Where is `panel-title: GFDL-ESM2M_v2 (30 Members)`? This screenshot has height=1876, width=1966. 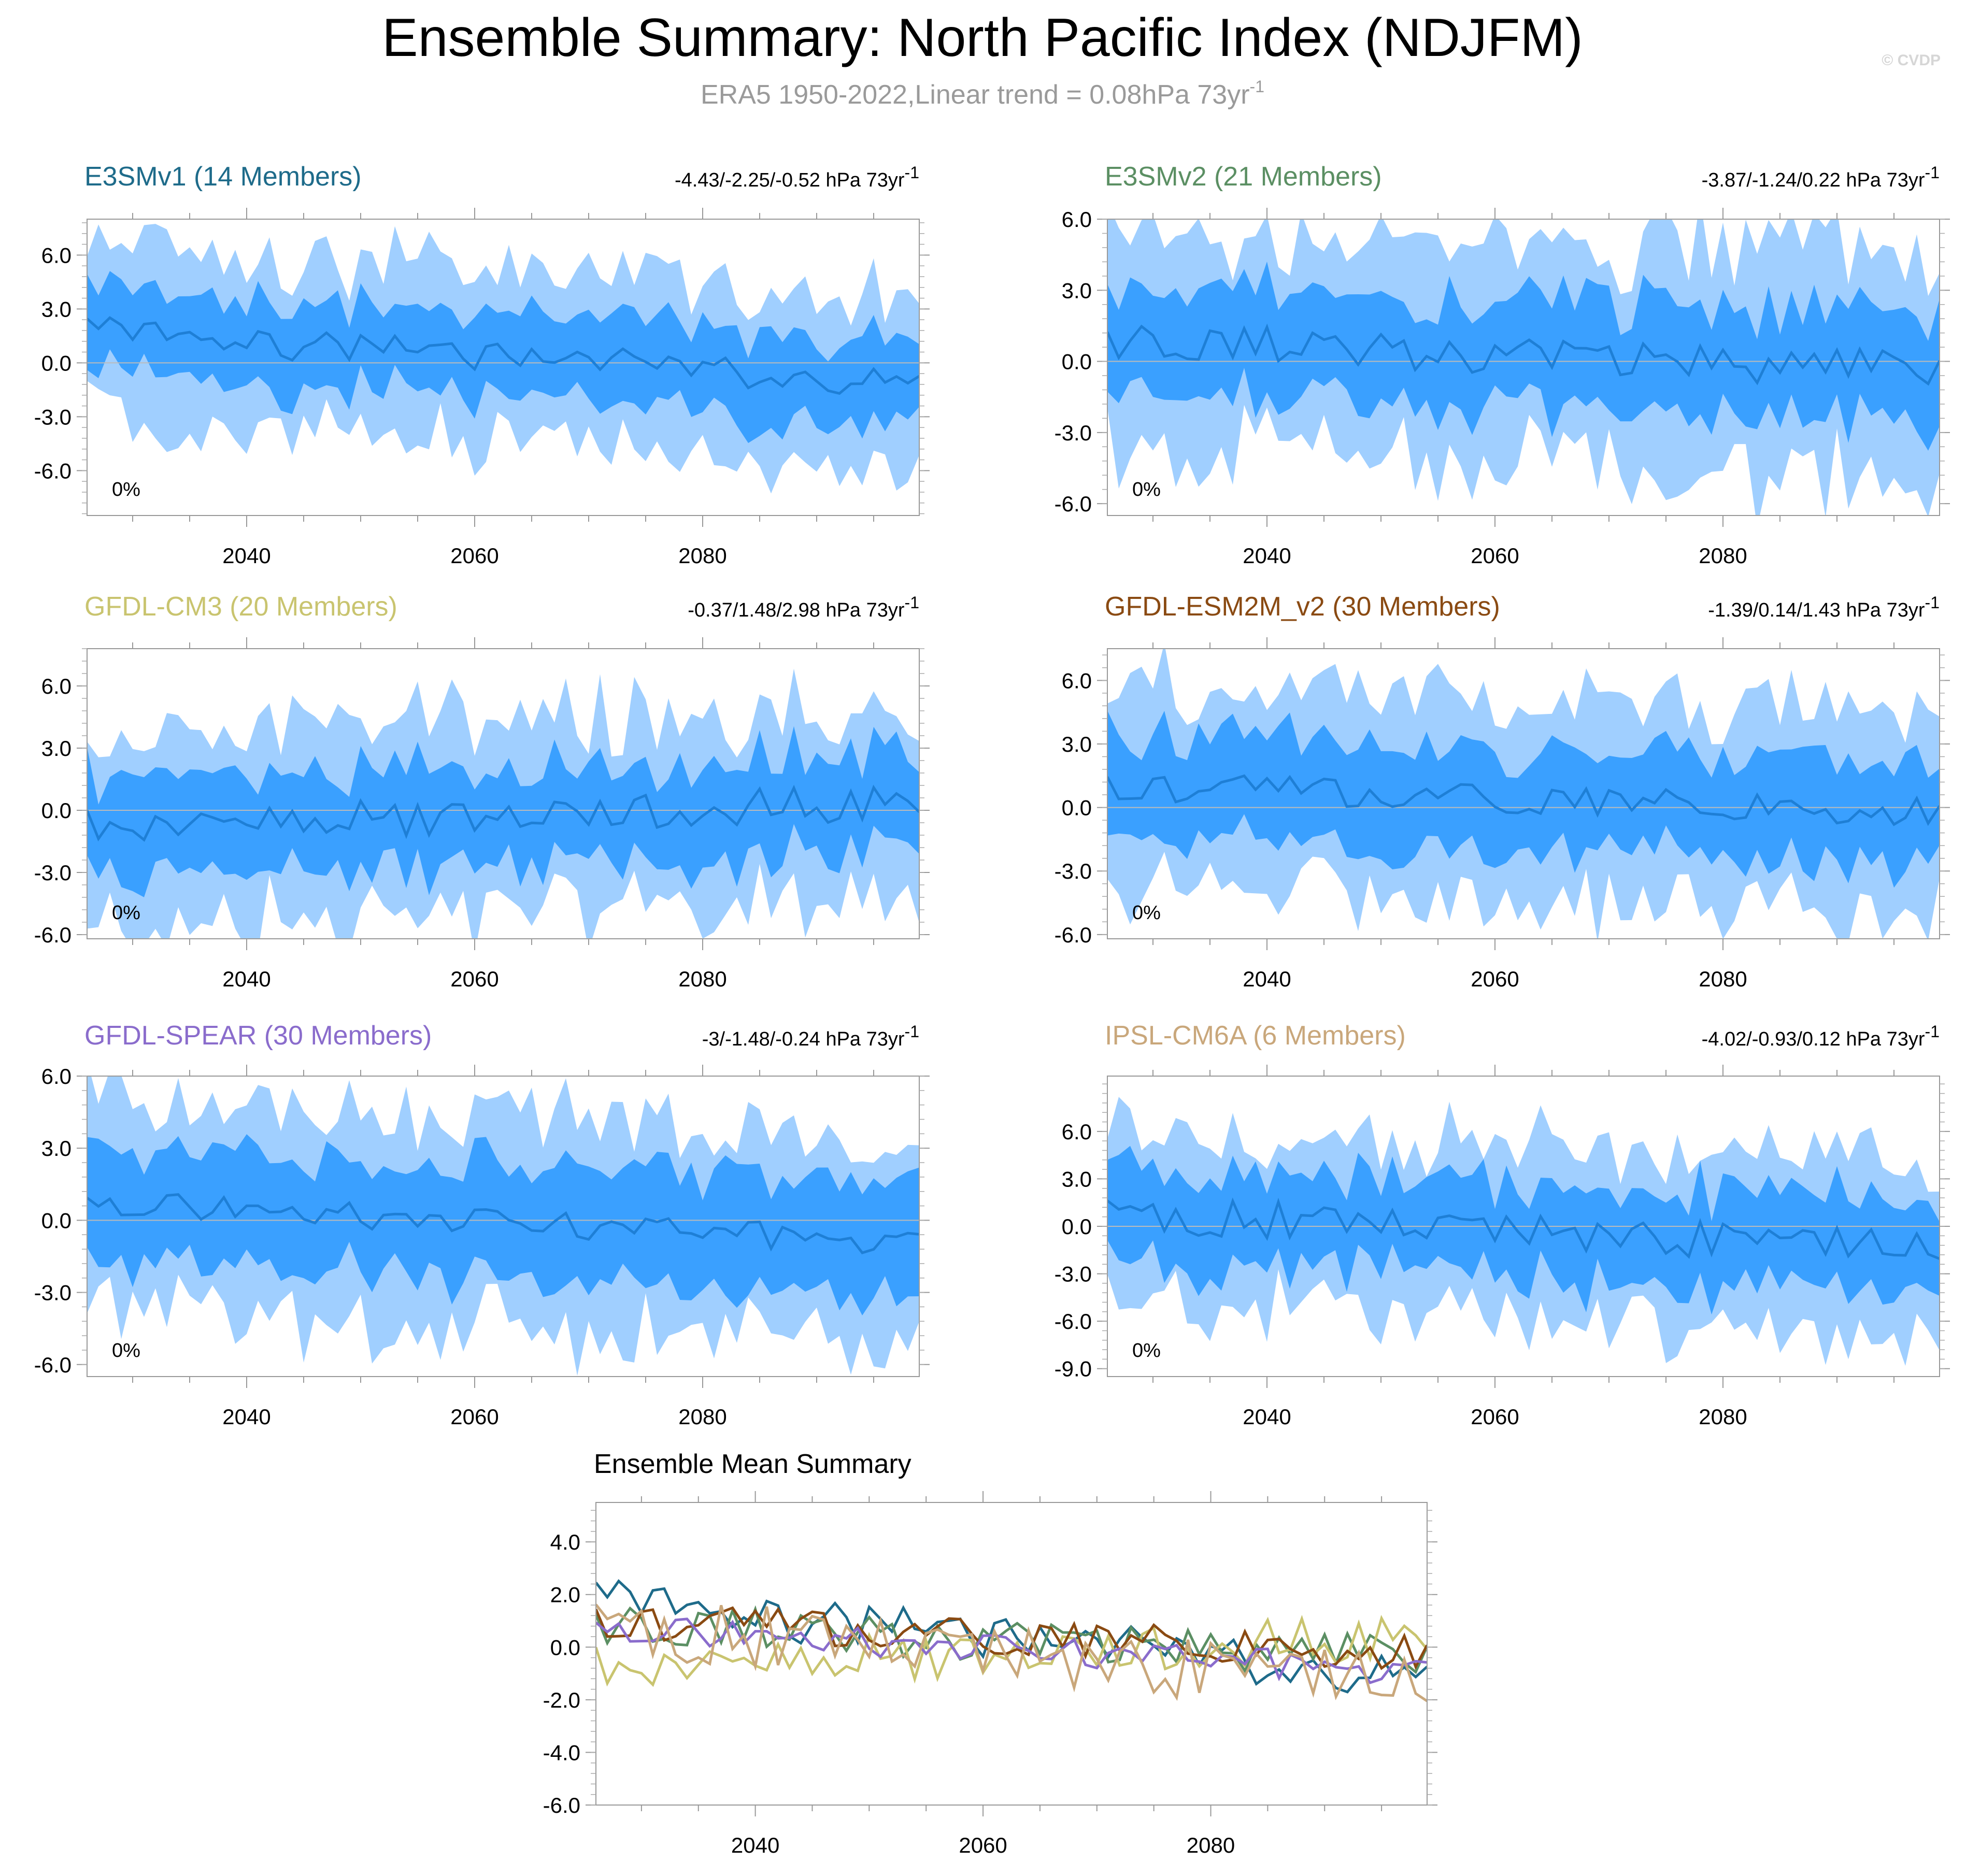 panel-title: GFDL-ESM2M_v2 (30 Members) is located at coordinates (1303, 607).